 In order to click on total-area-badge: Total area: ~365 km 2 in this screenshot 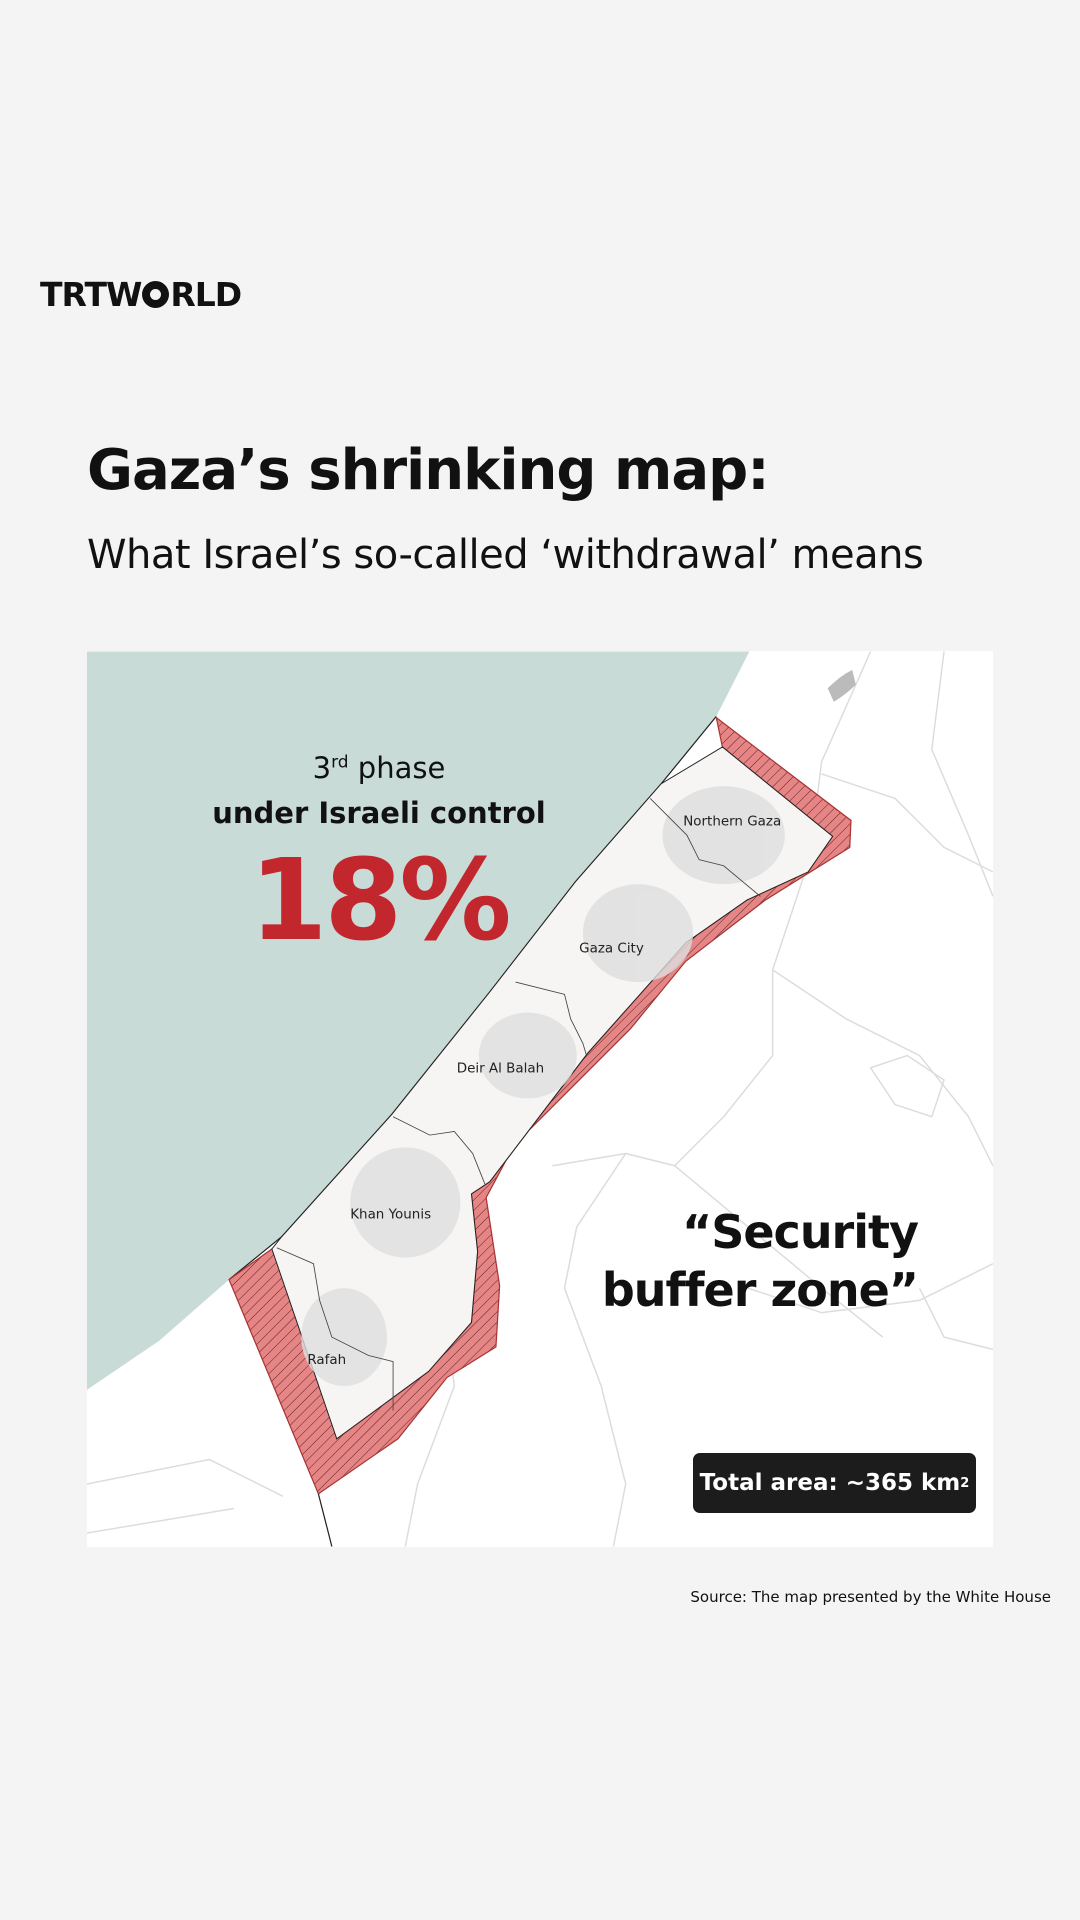, I will do `click(834, 1483)`.